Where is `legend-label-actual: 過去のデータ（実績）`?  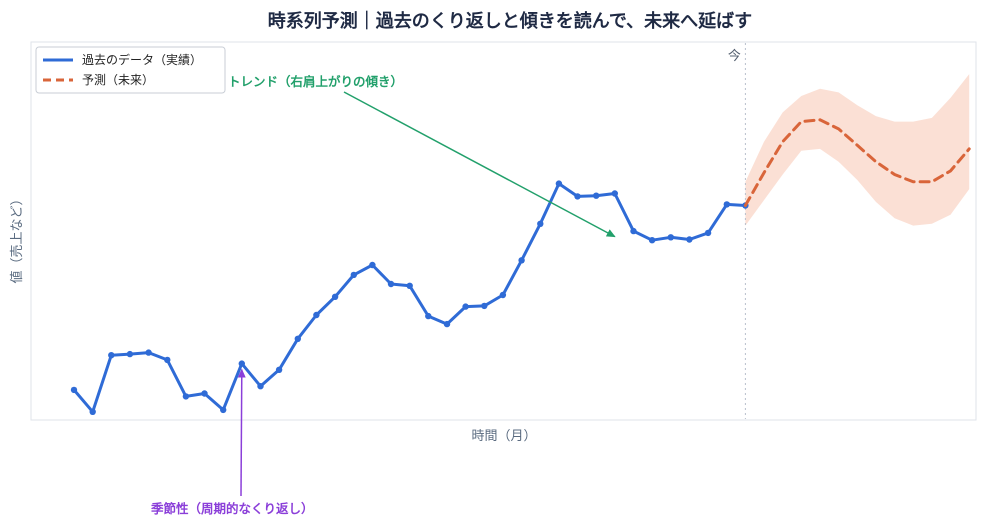 legend-label-actual: 過去のデータ（実績） is located at coordinates (142, 59).